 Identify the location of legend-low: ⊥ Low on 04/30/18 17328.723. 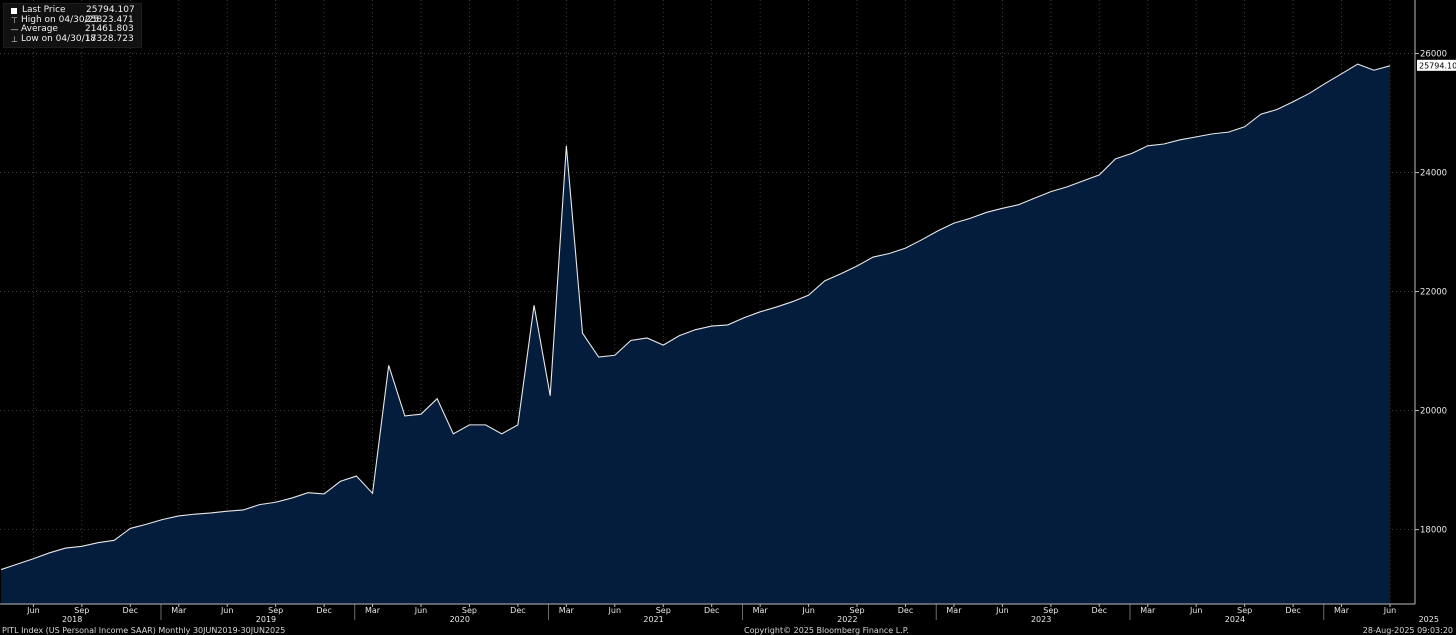
(72, 38).